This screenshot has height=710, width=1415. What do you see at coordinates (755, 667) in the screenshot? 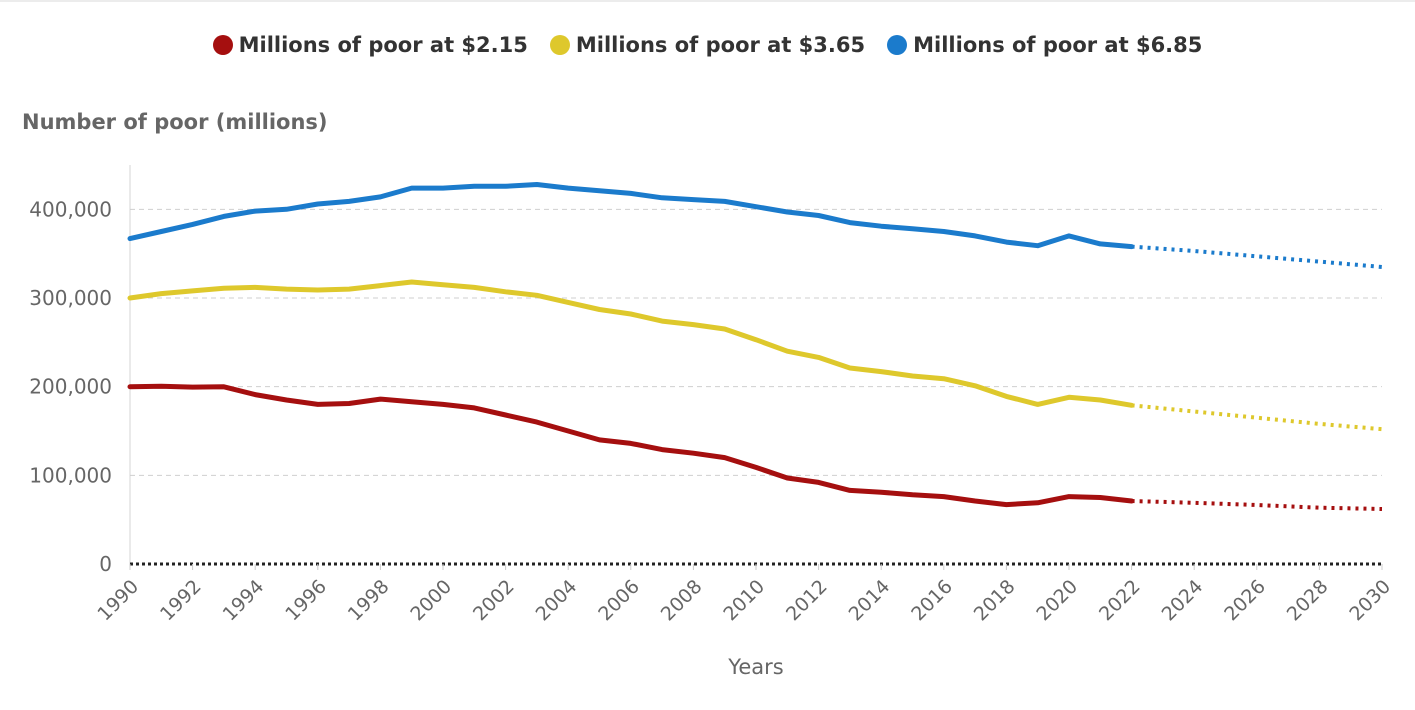
I see `x-axis-title: Years` at bounding box center [755, 667].